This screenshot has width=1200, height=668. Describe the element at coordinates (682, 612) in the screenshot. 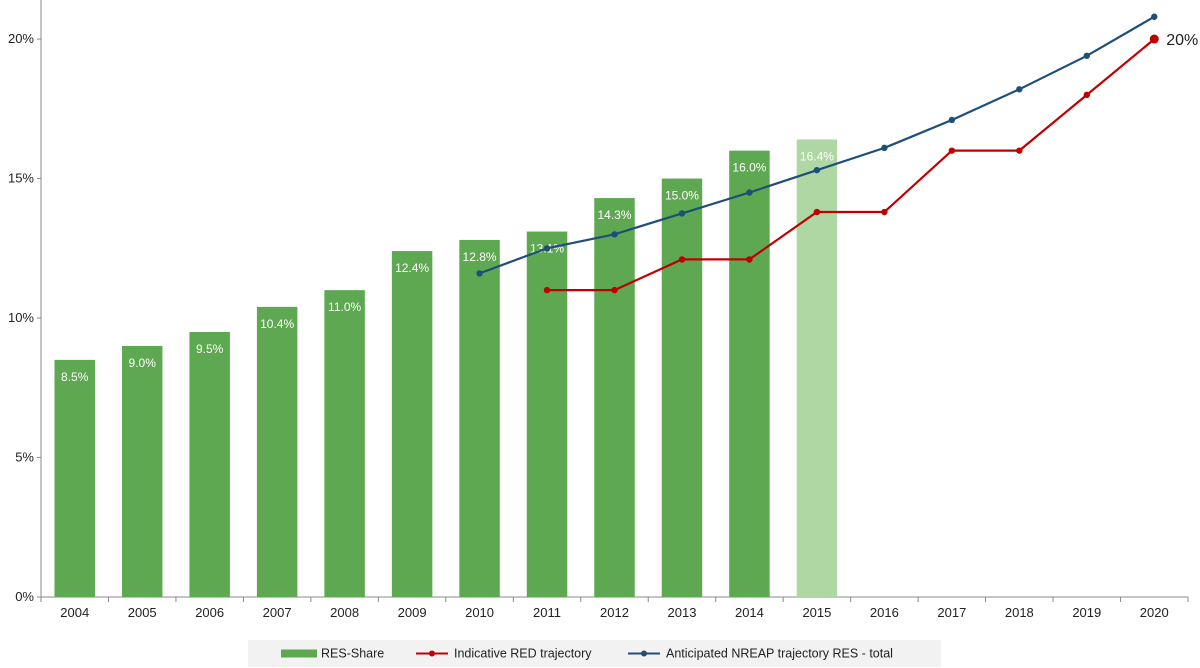

I see `x-tick-label: 2013` at that location.